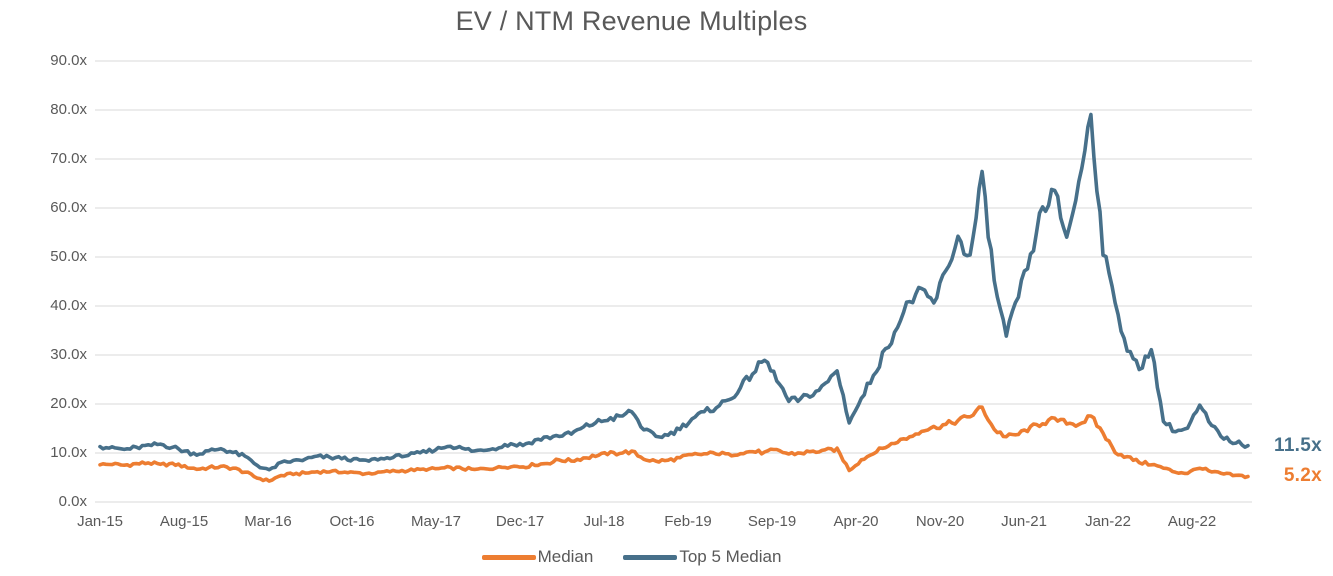 Image resolution: width=1333 pixels, height=576 pixels. I want to click on y-axis-tick: 50.0x, so click(68, 256).